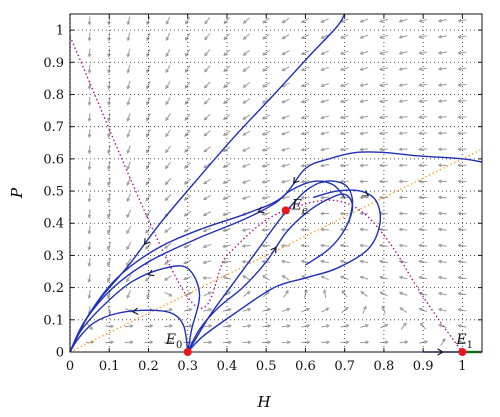 This screenshot has height=417, width=500. What do you see at coordinates (17, 193) in the screenshot?
I see `y-axis-label: P` at bounding box center [17, 193].